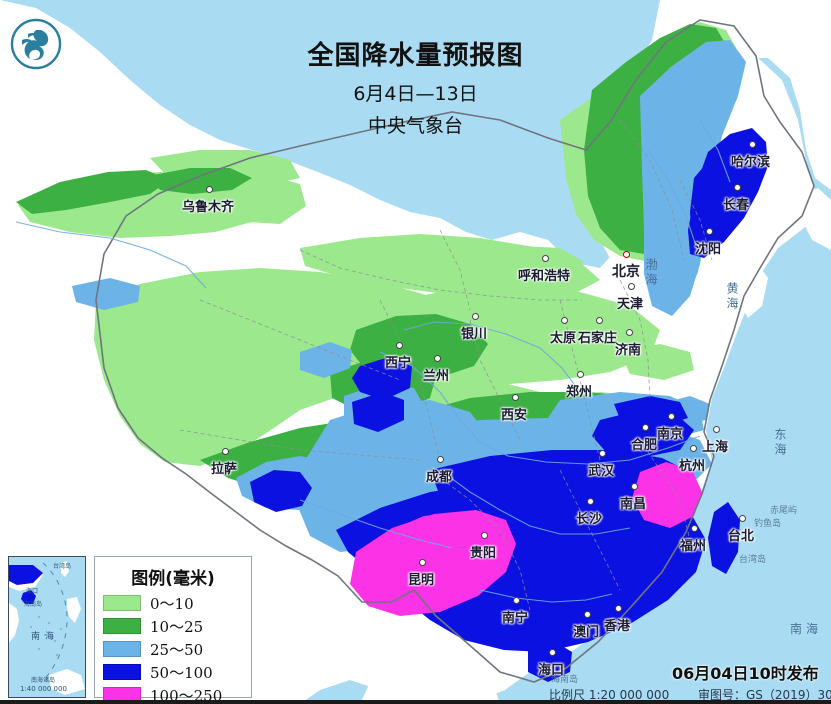 Image resolution: width=831 pixels, height=704 pixels. I want to click on inset-islands-label: 南海诸岛, so click(43, 680).